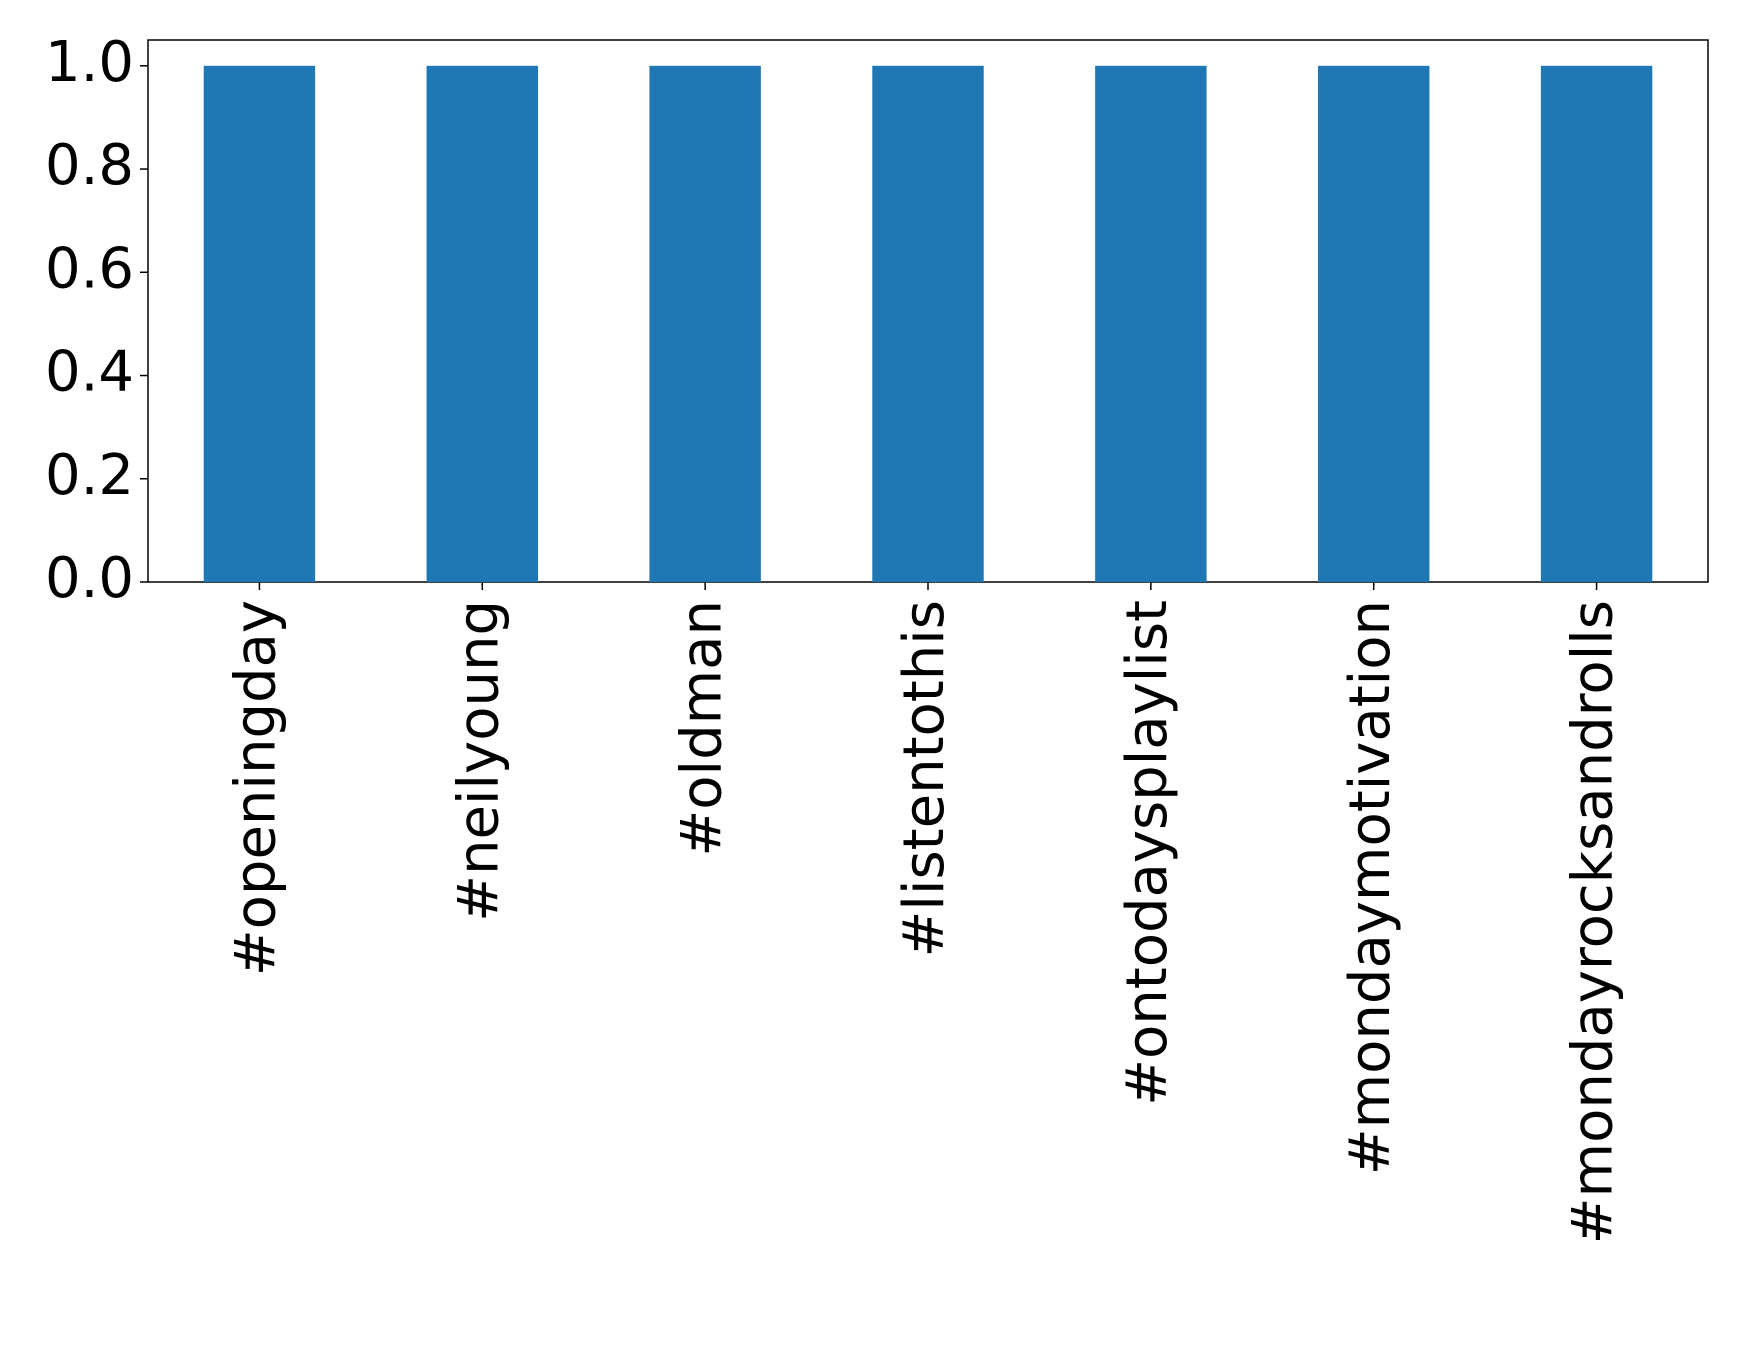  I want to click on x-tick-label: #openingday, so click(256, 788).